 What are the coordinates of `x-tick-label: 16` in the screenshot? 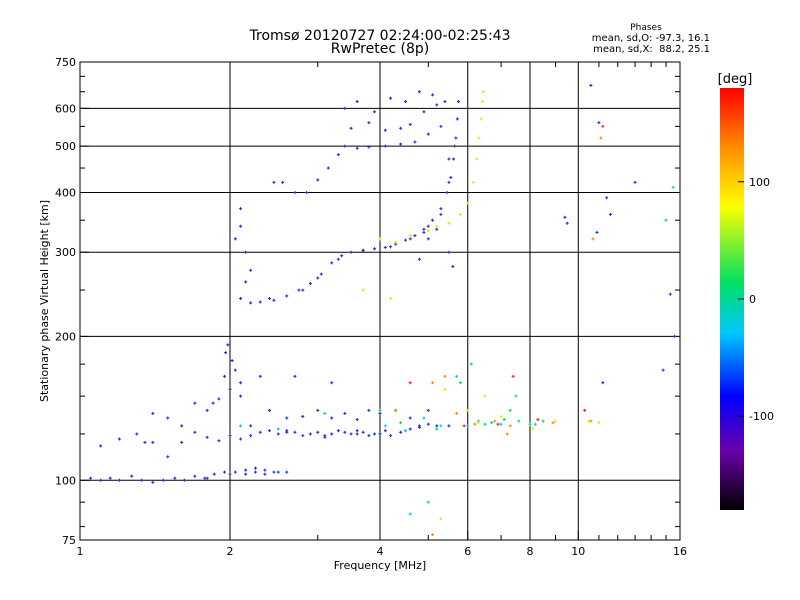 It's located at (680, 551).